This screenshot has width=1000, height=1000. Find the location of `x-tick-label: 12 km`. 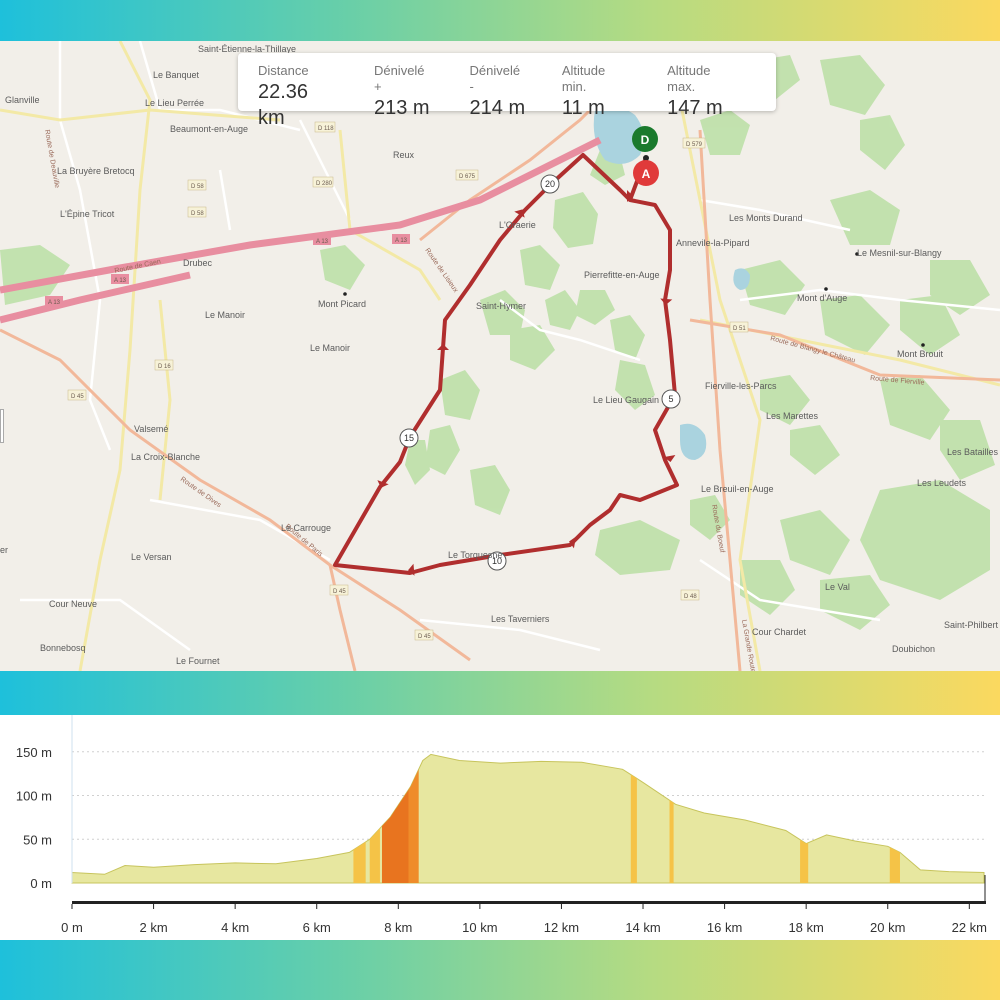

x-tick-label: 12 km is located at coordinates (561, 927).